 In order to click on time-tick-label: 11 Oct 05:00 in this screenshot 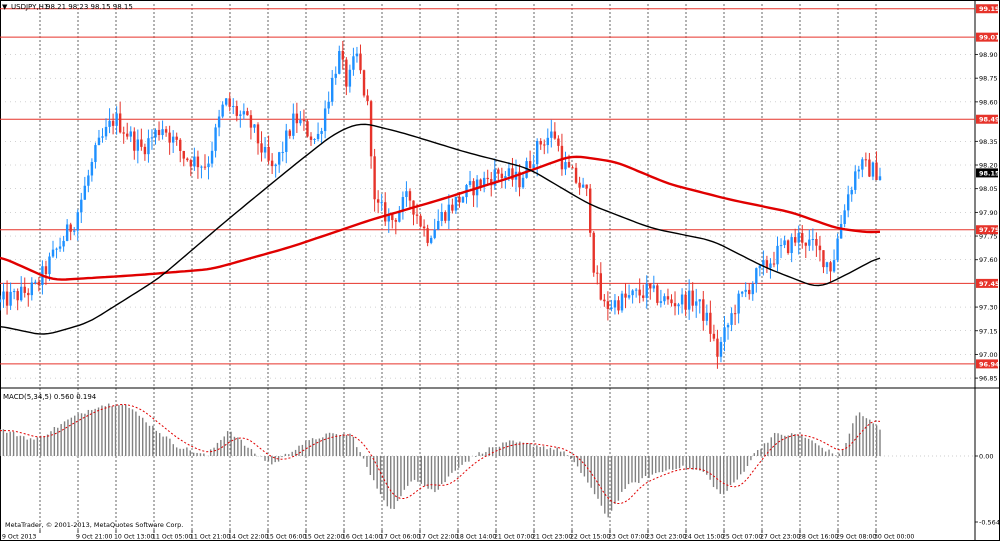, I will do `click(172, 537)`.